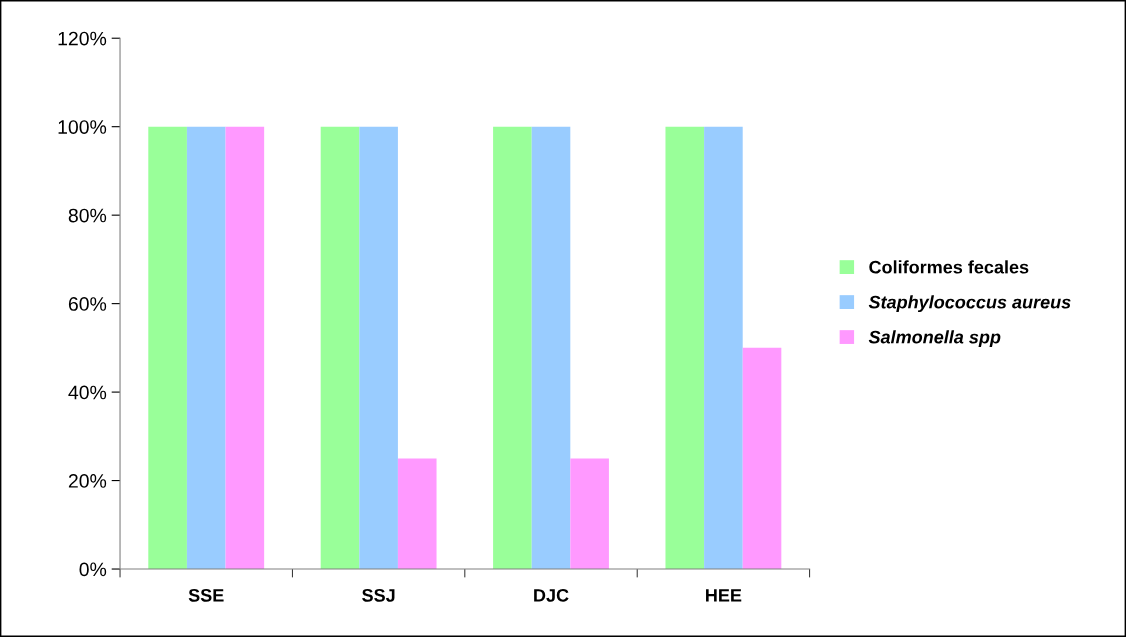 The height and width of the screenshot is (637, 1126). I want to click on x-tick-label: HEE, so click(724, 595).